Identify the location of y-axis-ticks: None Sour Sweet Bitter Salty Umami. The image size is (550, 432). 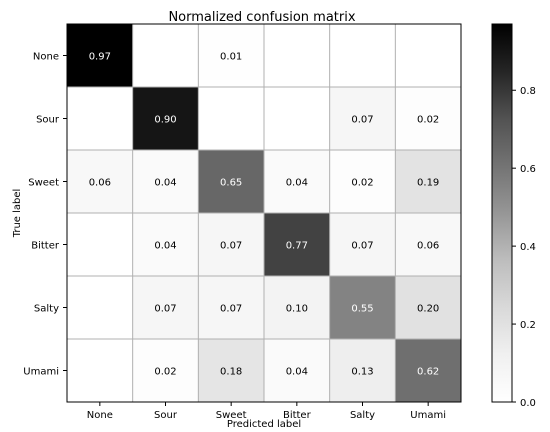
(45, 215).